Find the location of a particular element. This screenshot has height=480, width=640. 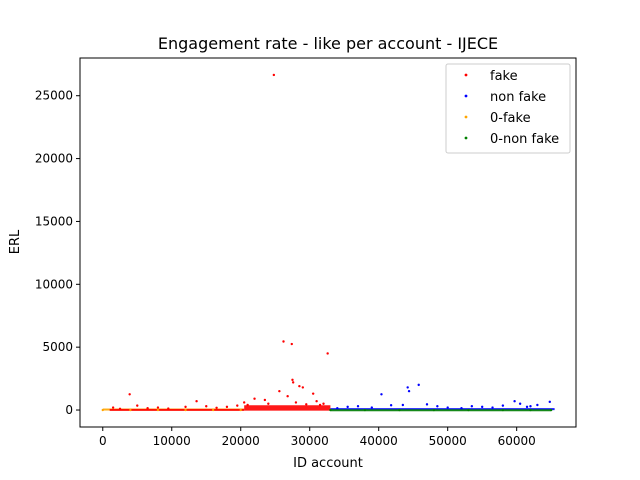

legend-box is located at coordinates (508, 108).